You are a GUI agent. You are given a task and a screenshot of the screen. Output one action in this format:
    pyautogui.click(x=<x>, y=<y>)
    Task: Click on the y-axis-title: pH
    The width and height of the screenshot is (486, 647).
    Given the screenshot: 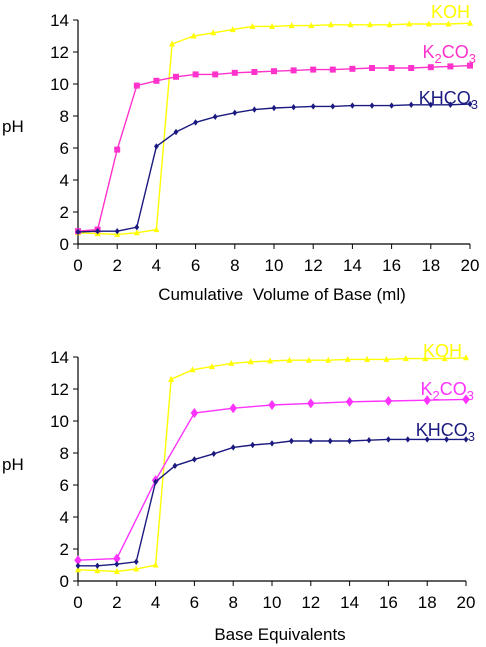 What is the action you would take?
    pyautogui.click(x=13, y=126)
    